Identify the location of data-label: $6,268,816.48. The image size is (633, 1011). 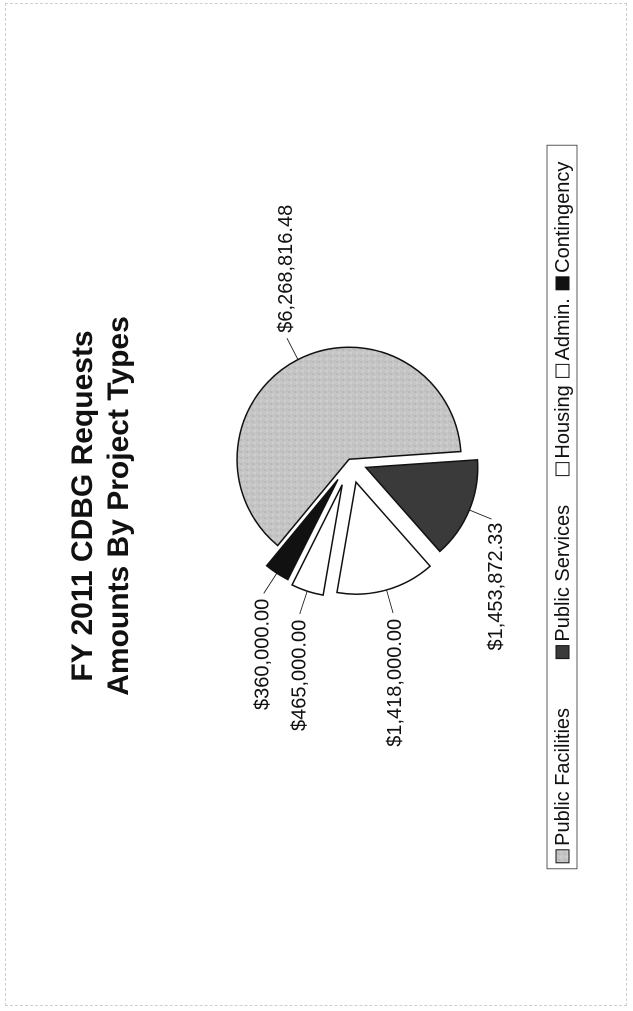
(286, 269).